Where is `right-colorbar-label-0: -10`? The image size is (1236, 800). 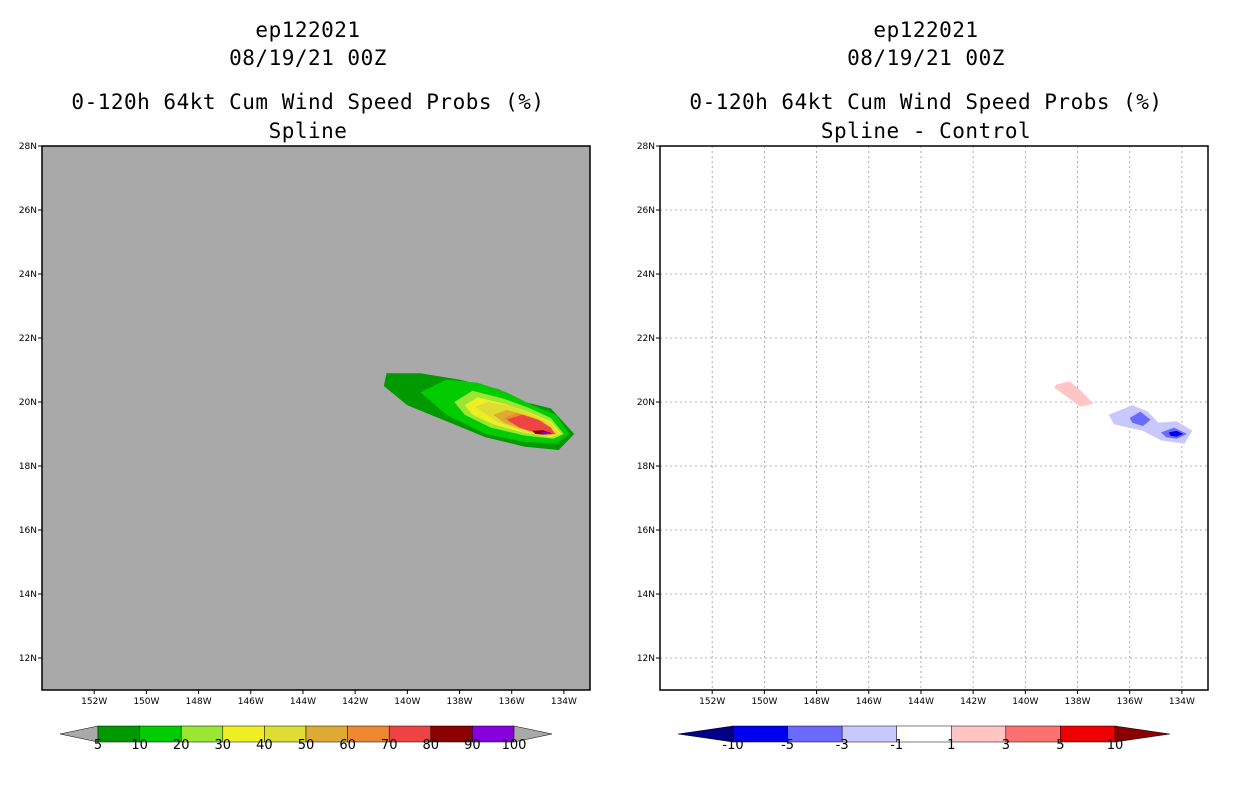 right-colorbar-label-0: -10 is located at coordinates (732, 745).